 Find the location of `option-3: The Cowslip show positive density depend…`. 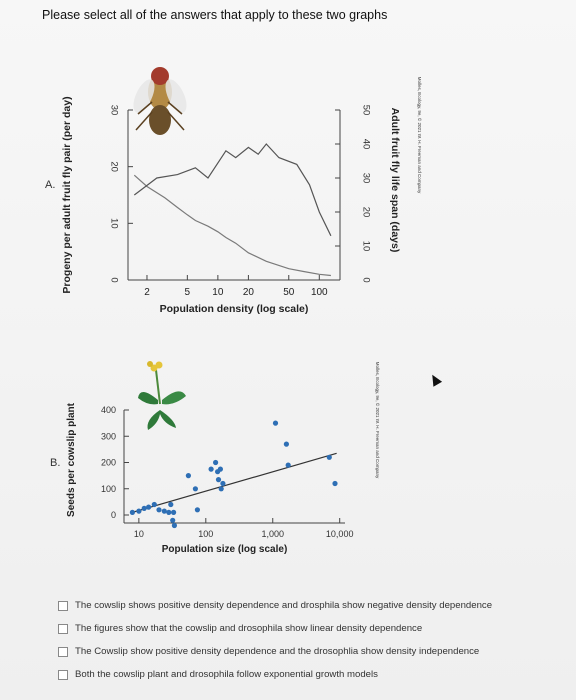

option-3: The Cowslip show positive density depend… is located at coordinates (313, 651).